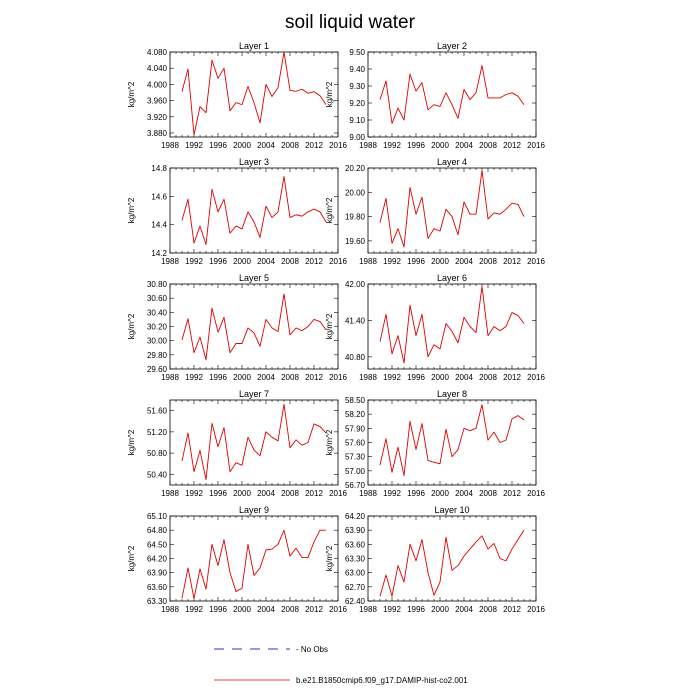  Describe the element at coordinates (355, 357) in the screenshot. I see `y-tick-label: 40.80` at that location.